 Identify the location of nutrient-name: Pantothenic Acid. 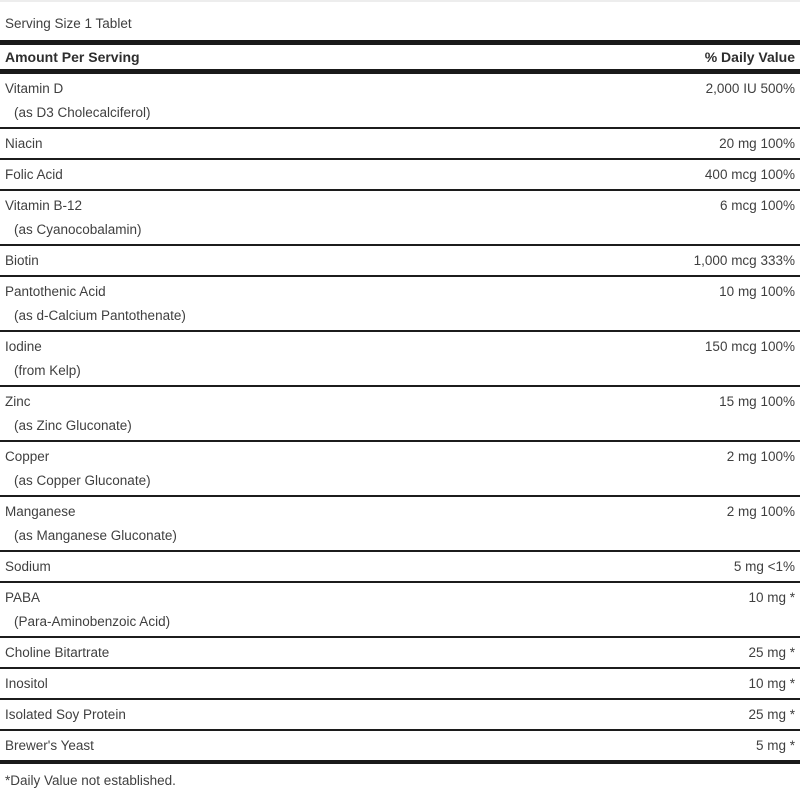
(55, 291).